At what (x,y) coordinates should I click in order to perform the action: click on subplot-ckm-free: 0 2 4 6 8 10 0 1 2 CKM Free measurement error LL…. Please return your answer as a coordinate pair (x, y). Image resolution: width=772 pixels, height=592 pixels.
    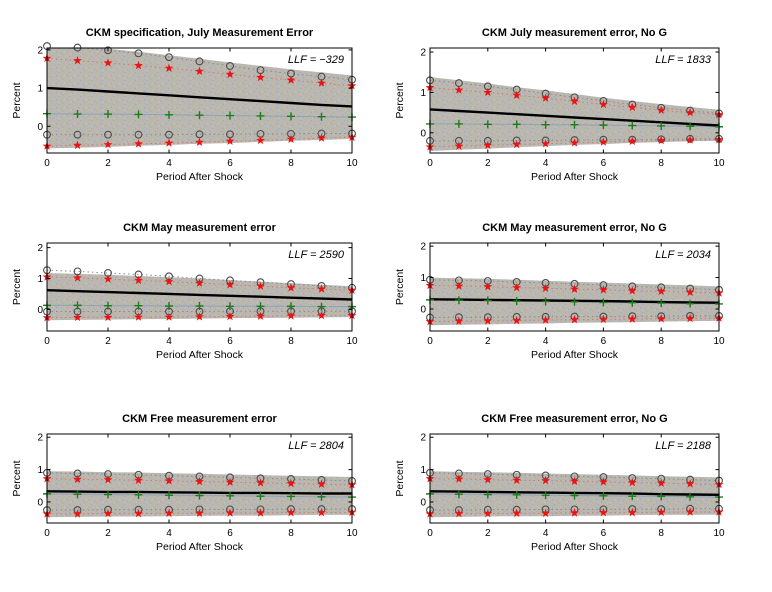
    Looking at the image, I should click on (184, 483).